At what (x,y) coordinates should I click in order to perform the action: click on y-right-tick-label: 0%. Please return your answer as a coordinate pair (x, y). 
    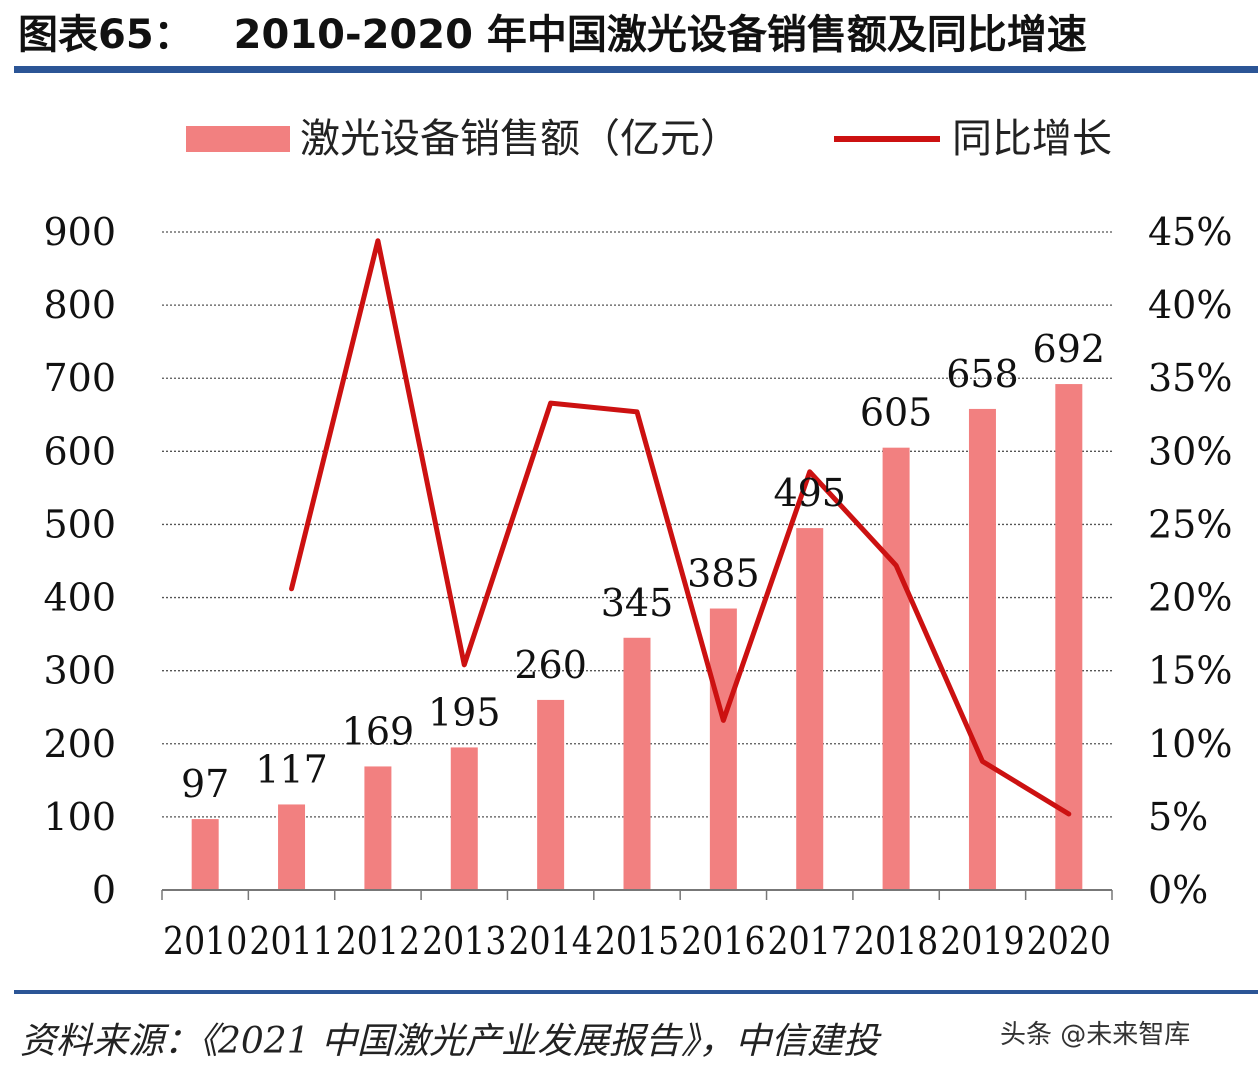
    Looking at the image, I should click on (1178, 890).